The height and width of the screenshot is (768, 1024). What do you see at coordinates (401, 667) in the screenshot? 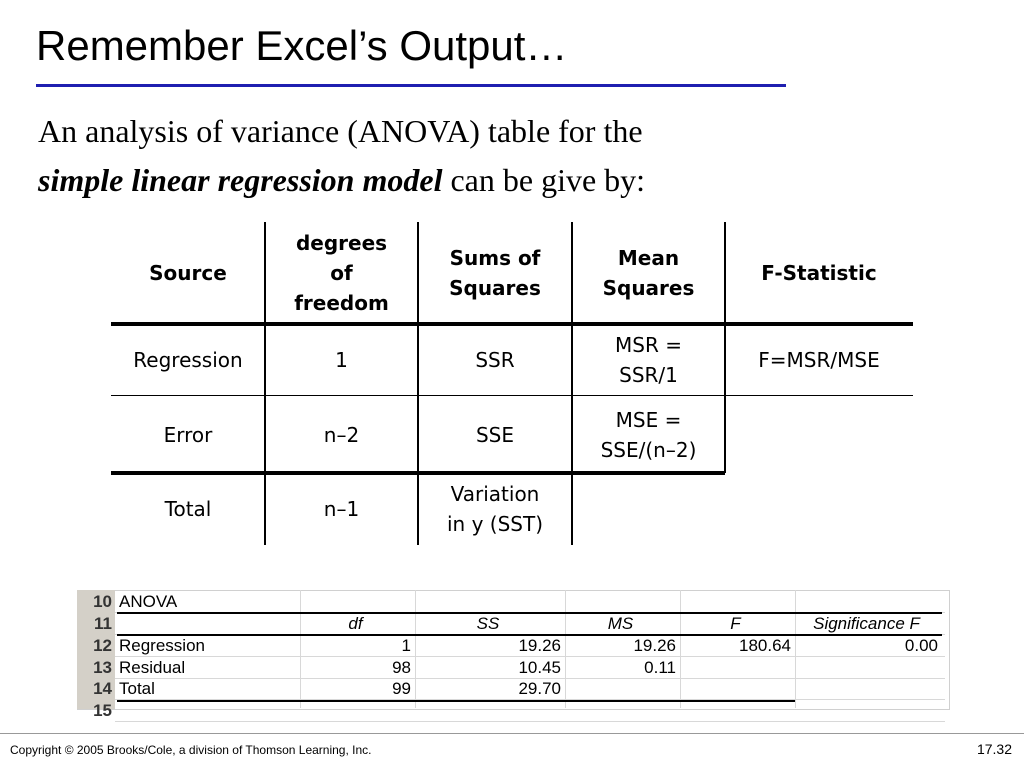
I see `excel-cell: 98` at bounding box center [401, 667].